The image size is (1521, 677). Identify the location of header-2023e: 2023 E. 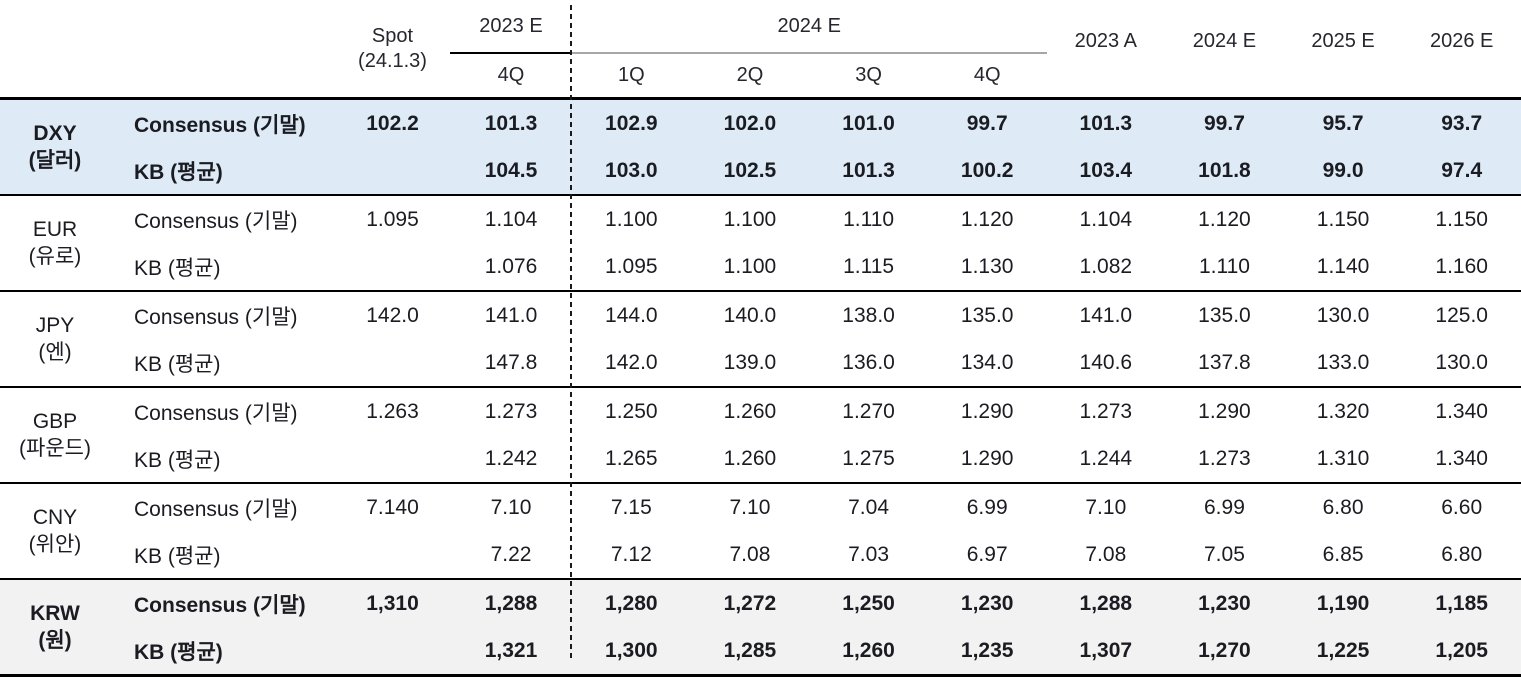
(511, 27).